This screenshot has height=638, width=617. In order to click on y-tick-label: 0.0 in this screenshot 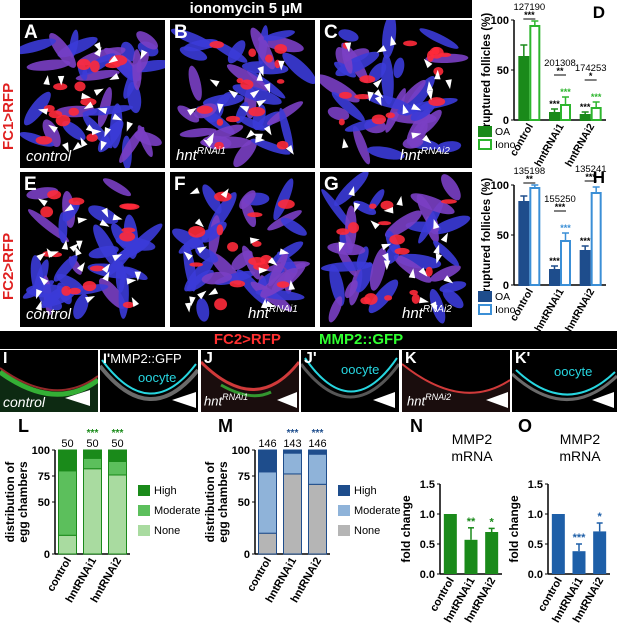, I will do `click(427, 575)`.